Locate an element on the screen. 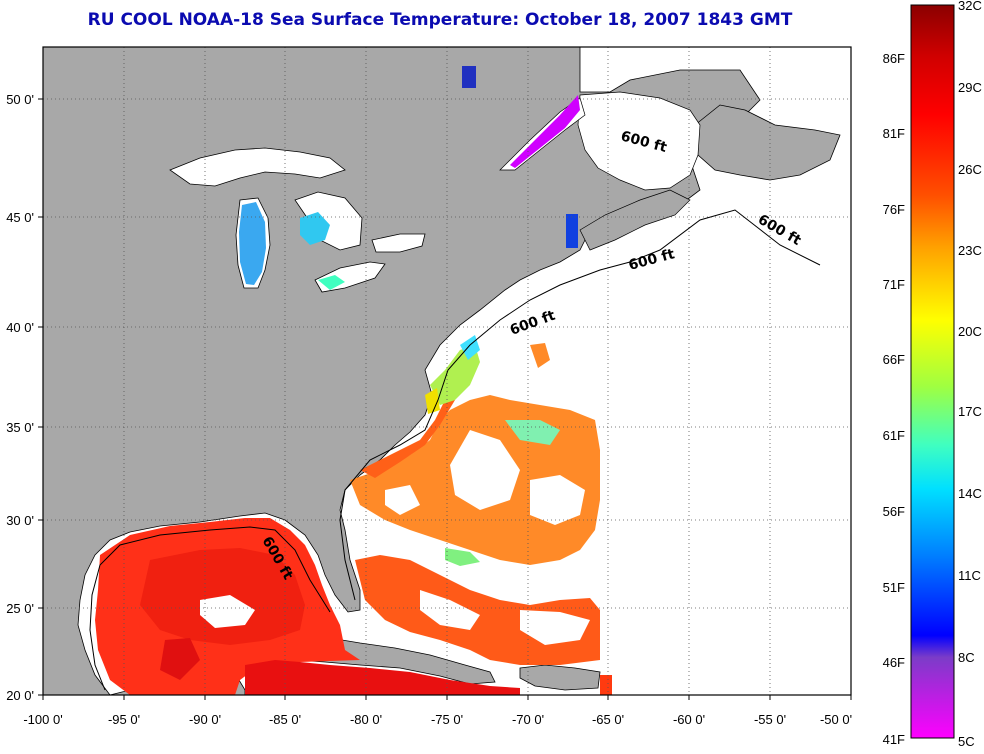 This screenshot has width=984, height=754. hudson-sst is located at coordinates (469, 77).